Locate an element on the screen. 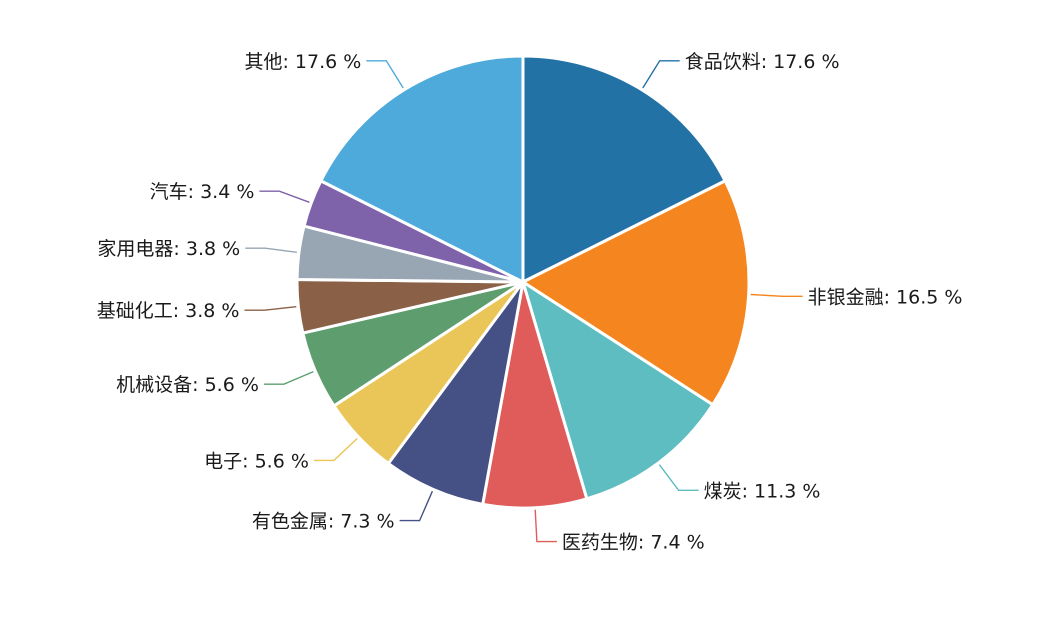  slice-label-10: 汽车: 3.4 % is located at coordinates (202, 192).